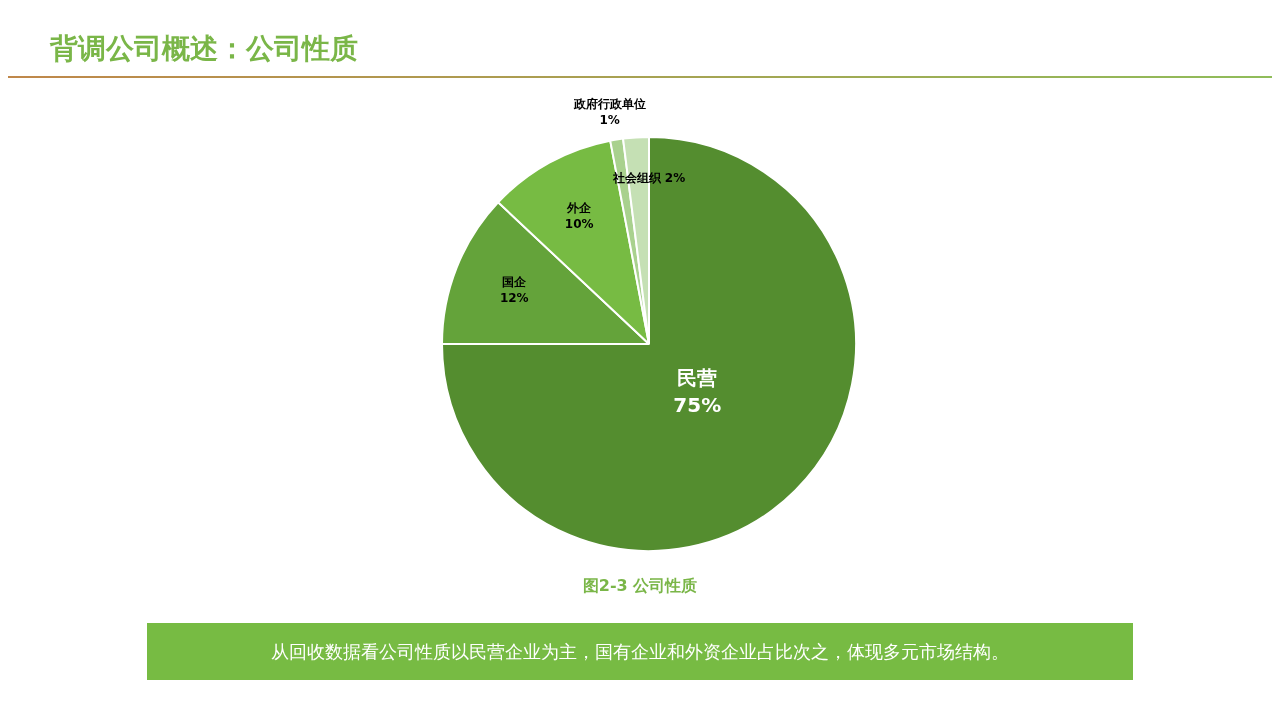 Image resolution: width=1280 pixels, height=720 pixels. I want to click on data-label: 75%, so click(697, 404).